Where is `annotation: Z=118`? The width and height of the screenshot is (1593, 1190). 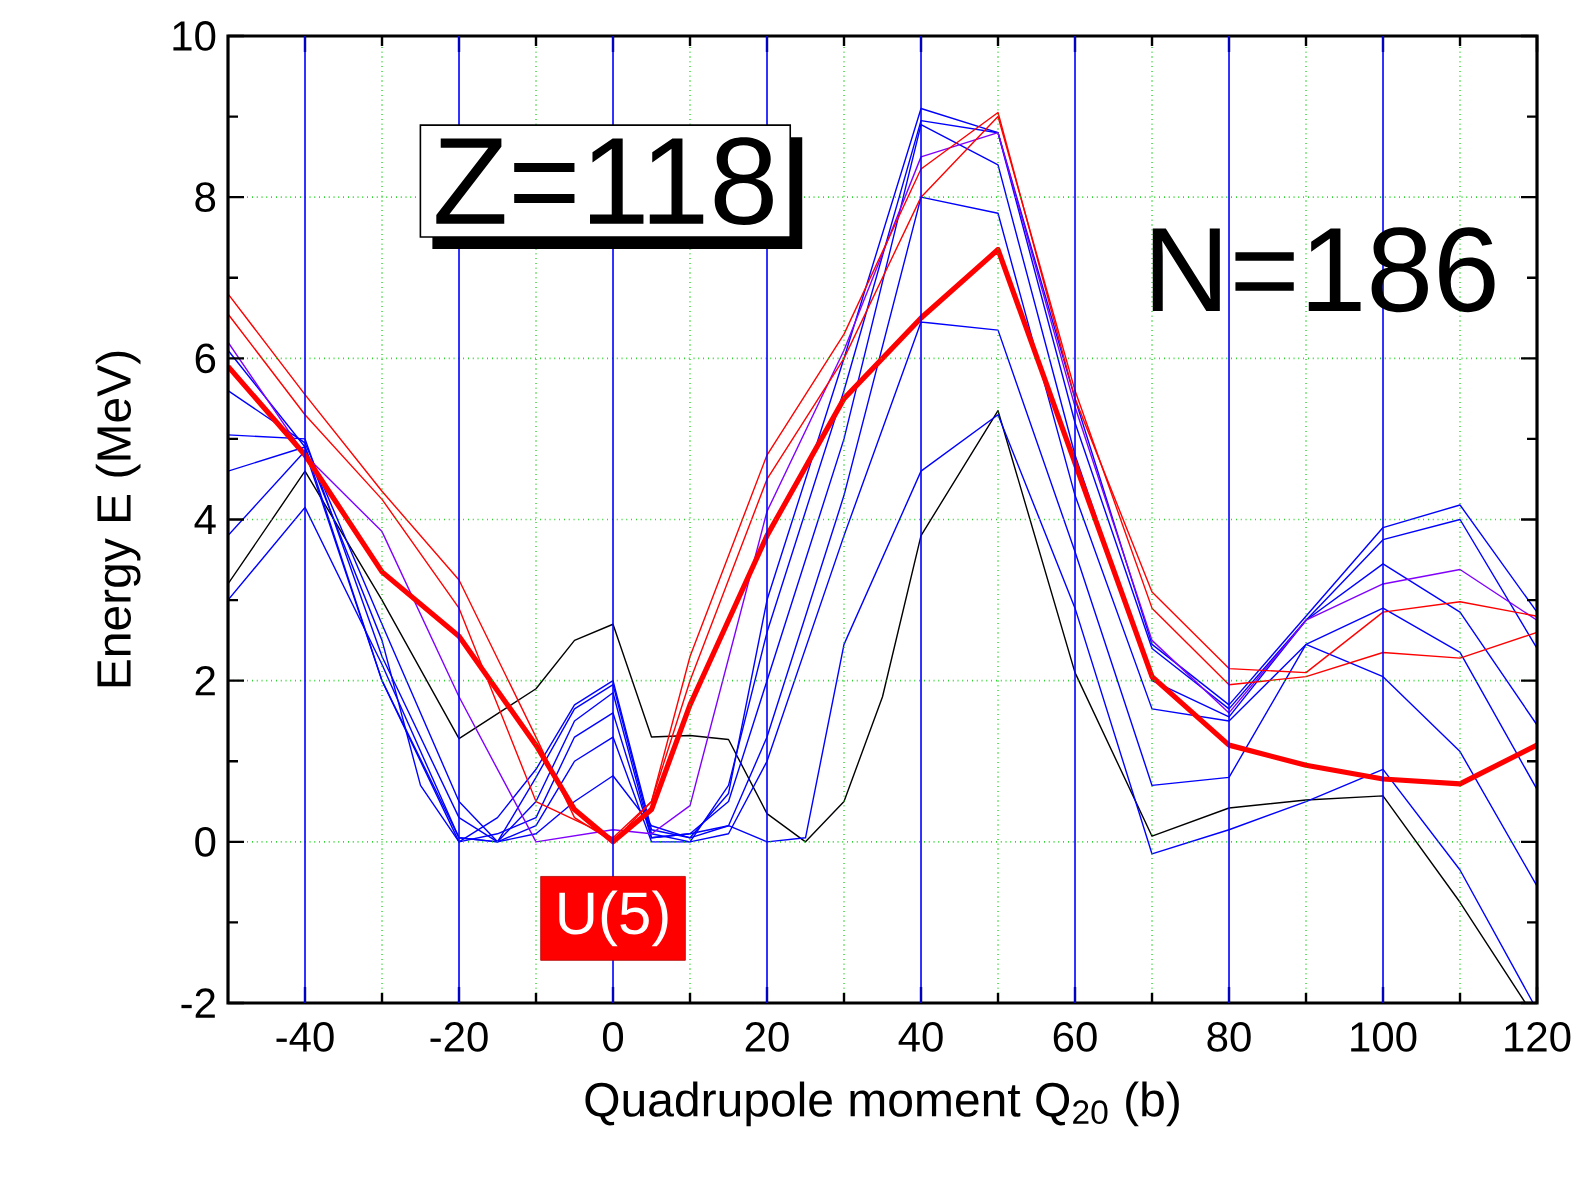
annotation: Z=118 is located at coordinates (604, 181).